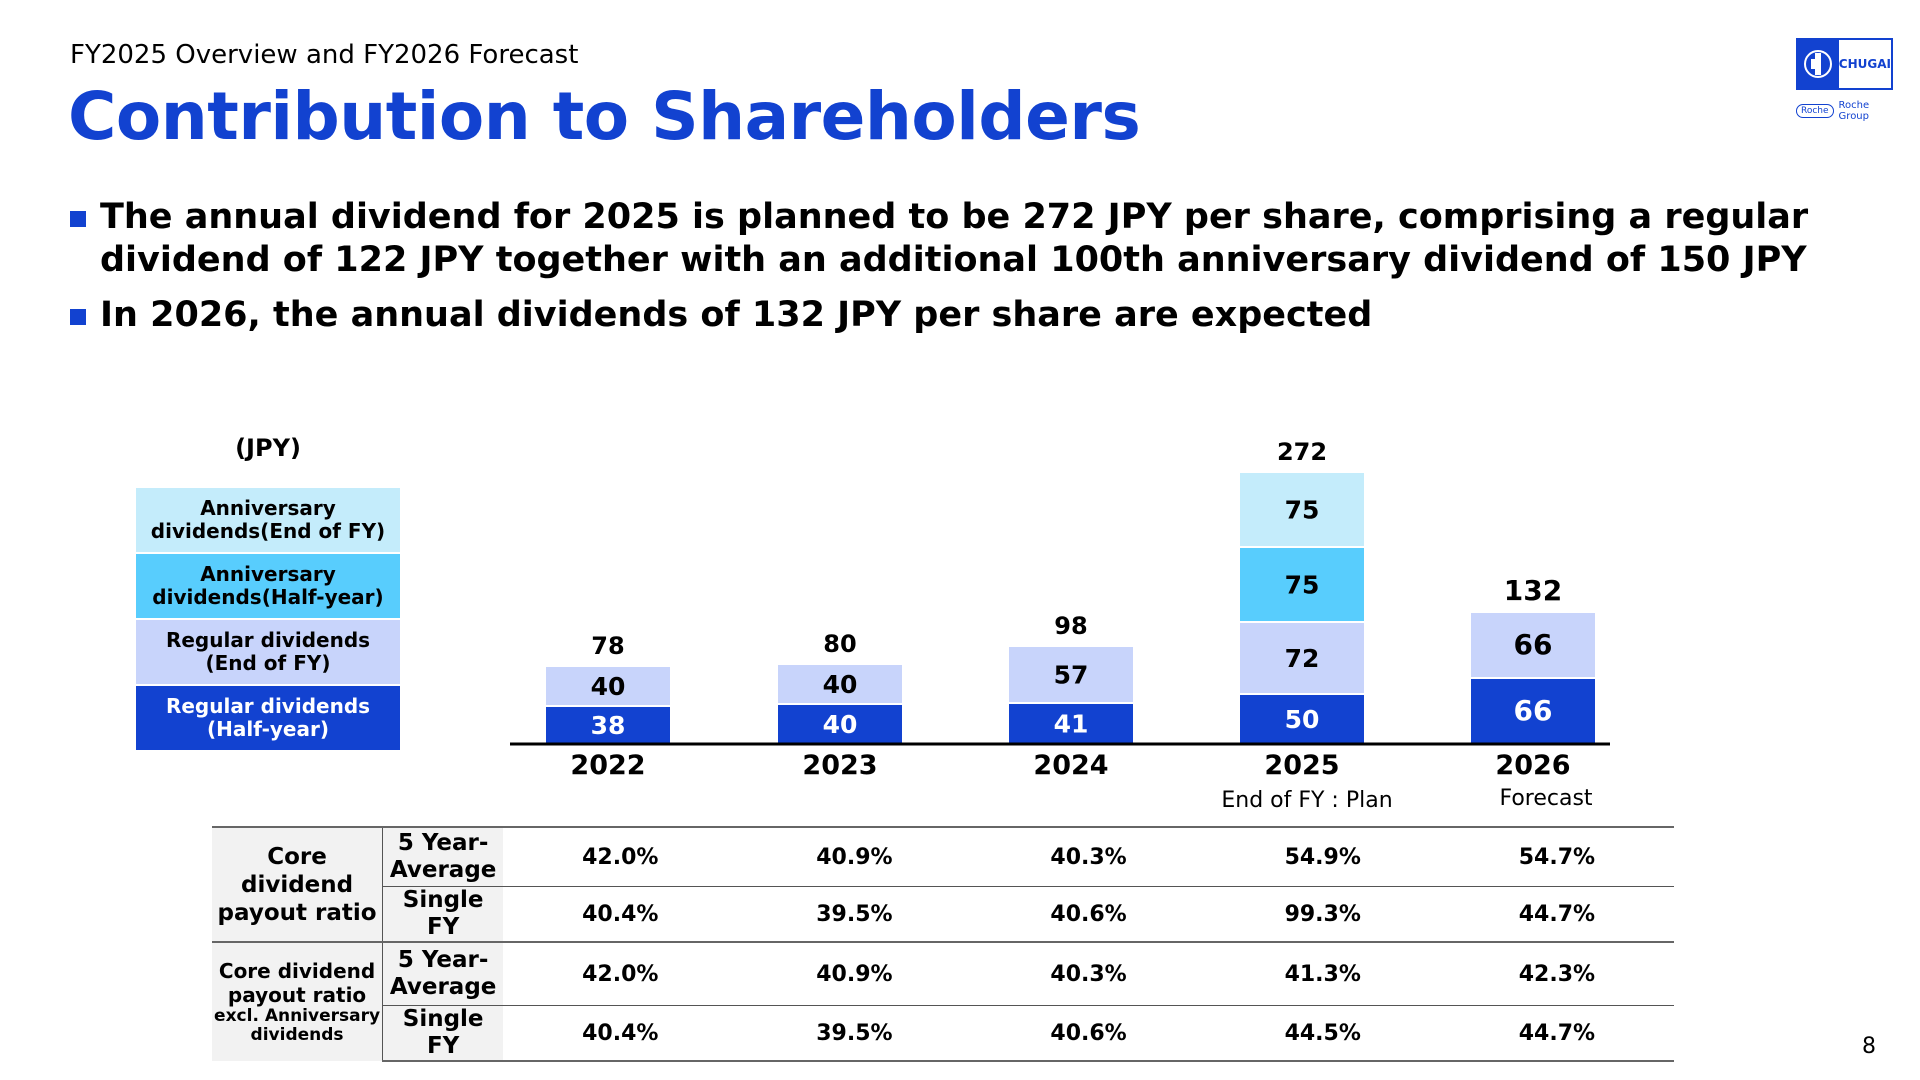 The width and height of the screenshot is (1920, 1080). I want to click on bar-value-label: 50, so click(1302, 719).